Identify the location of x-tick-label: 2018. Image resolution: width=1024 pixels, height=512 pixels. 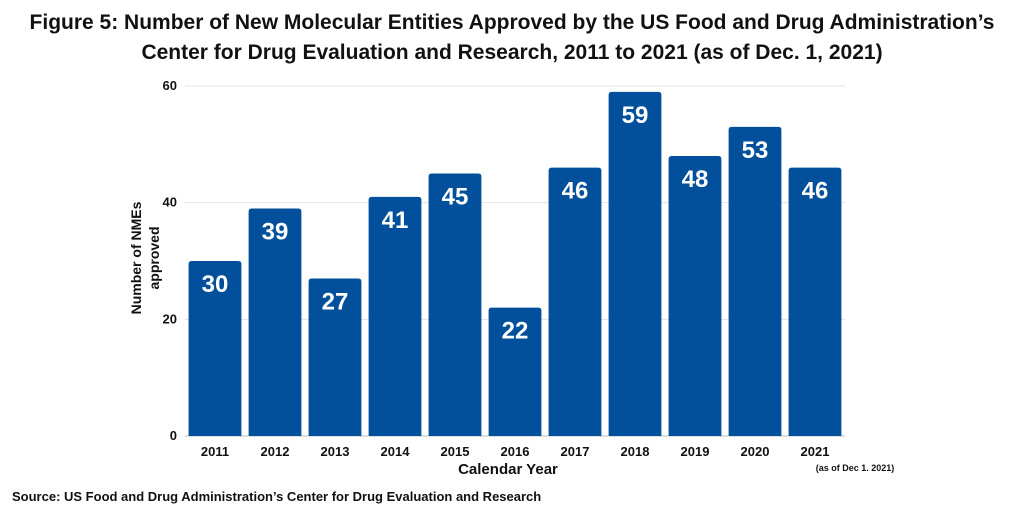
(635, 451).